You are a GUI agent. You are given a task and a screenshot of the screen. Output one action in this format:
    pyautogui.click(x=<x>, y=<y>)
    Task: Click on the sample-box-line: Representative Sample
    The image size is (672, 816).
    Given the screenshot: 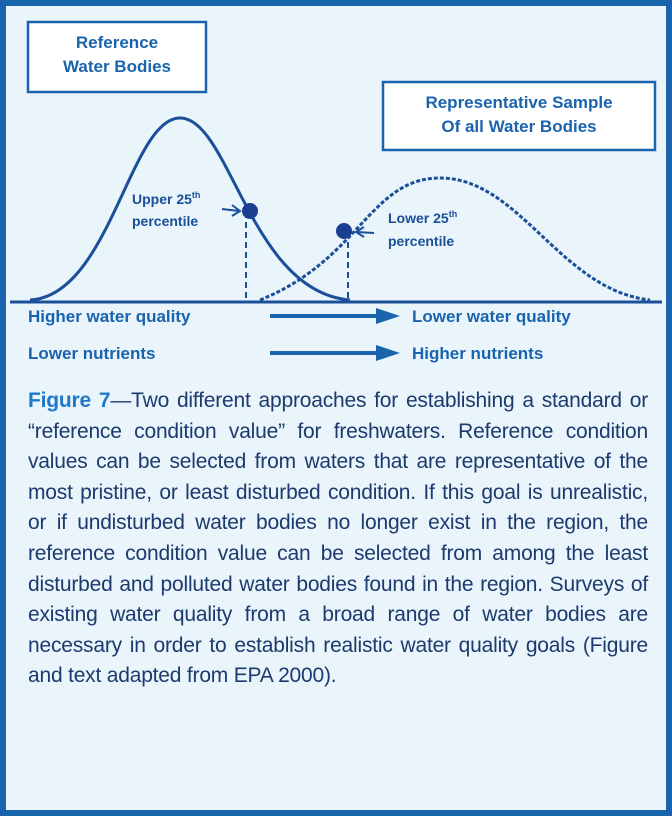 What is the action you would take?
    pyautogui.click(x=518, y=102)
    